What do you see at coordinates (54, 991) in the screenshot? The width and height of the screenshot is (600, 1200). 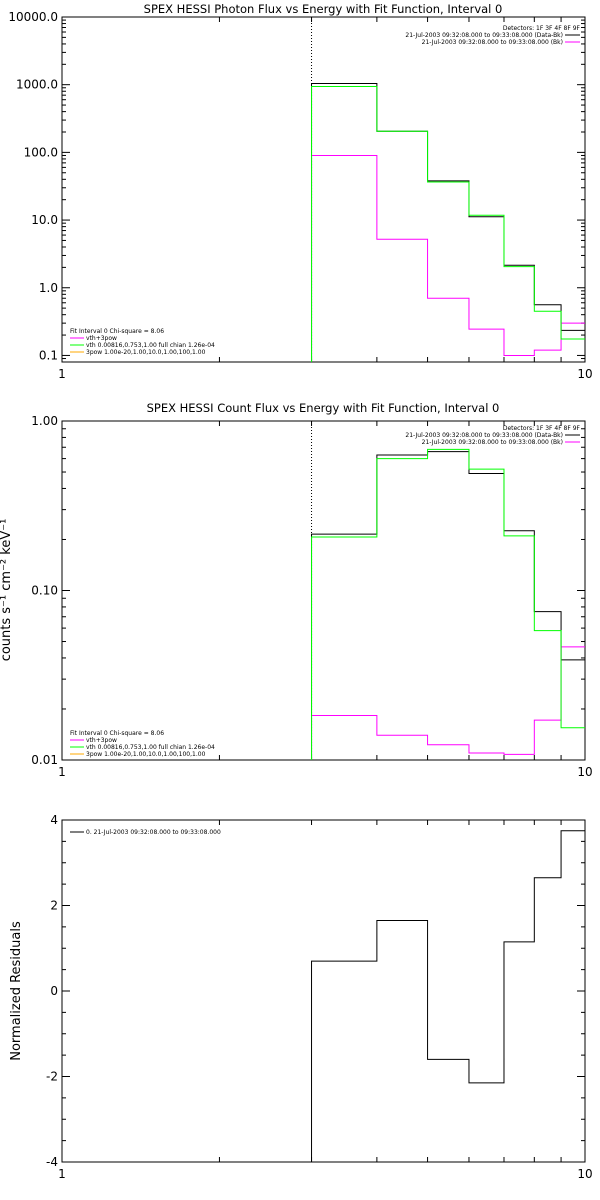 I see `y-tick-label: 0` at bounding box center [54, 991].